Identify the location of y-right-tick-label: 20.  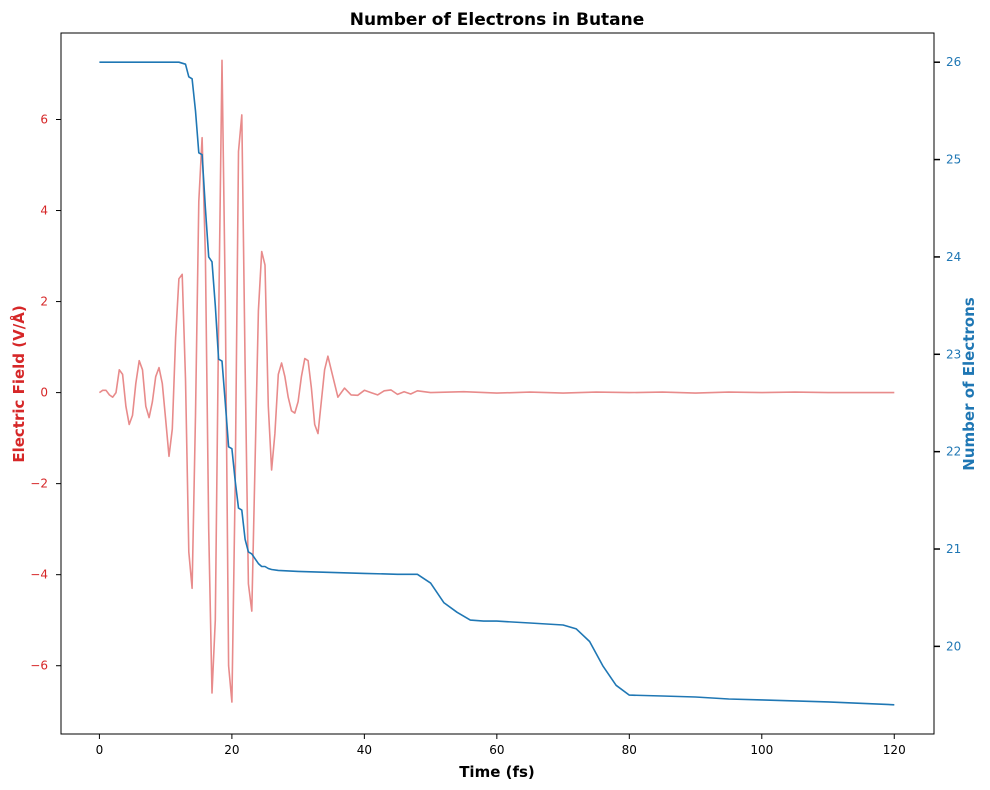
(953, 646).